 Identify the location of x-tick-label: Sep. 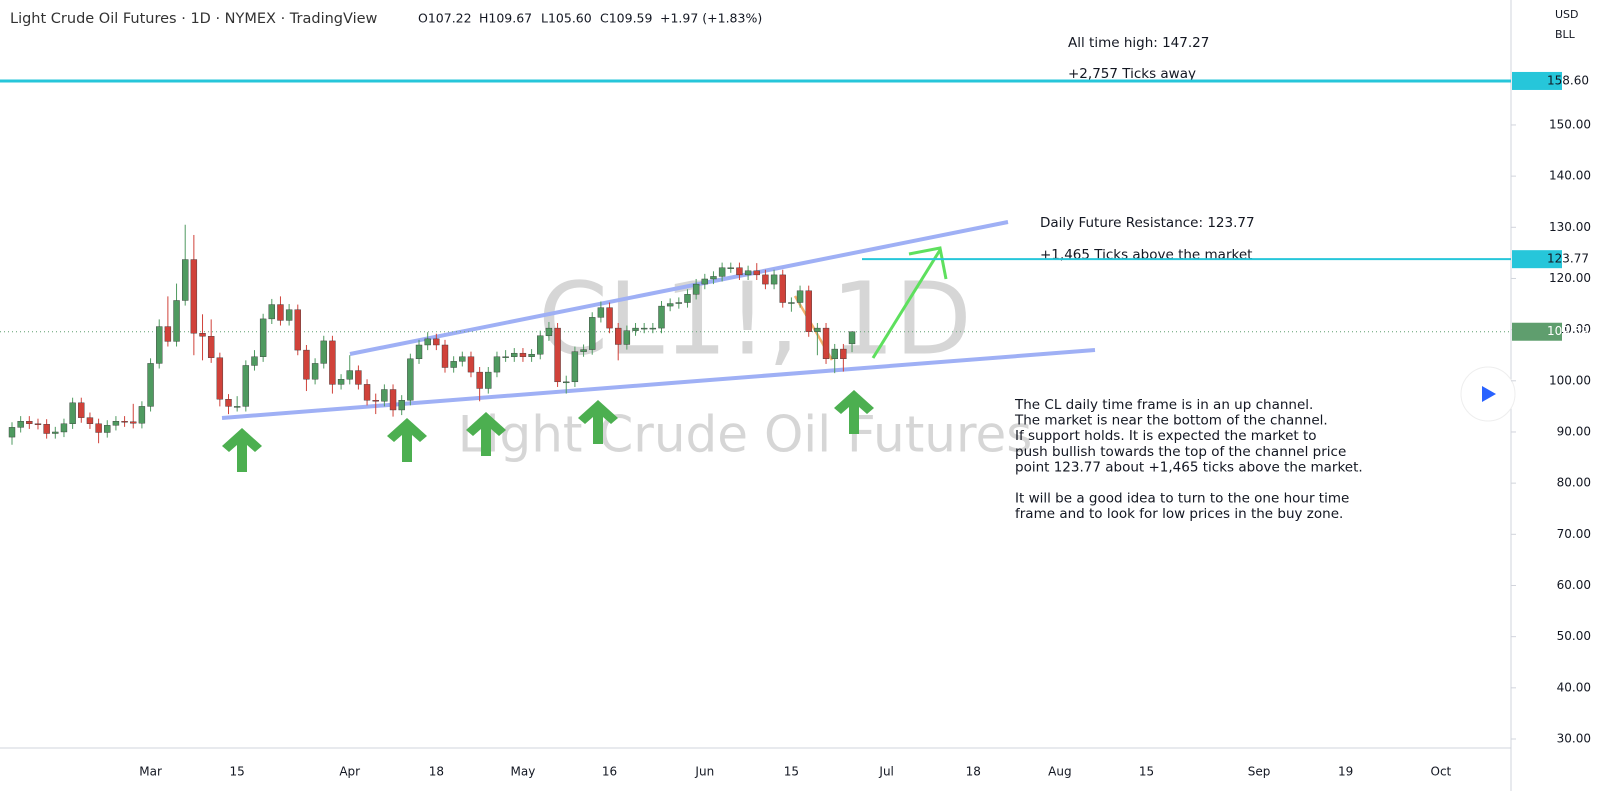
(1259, 772).